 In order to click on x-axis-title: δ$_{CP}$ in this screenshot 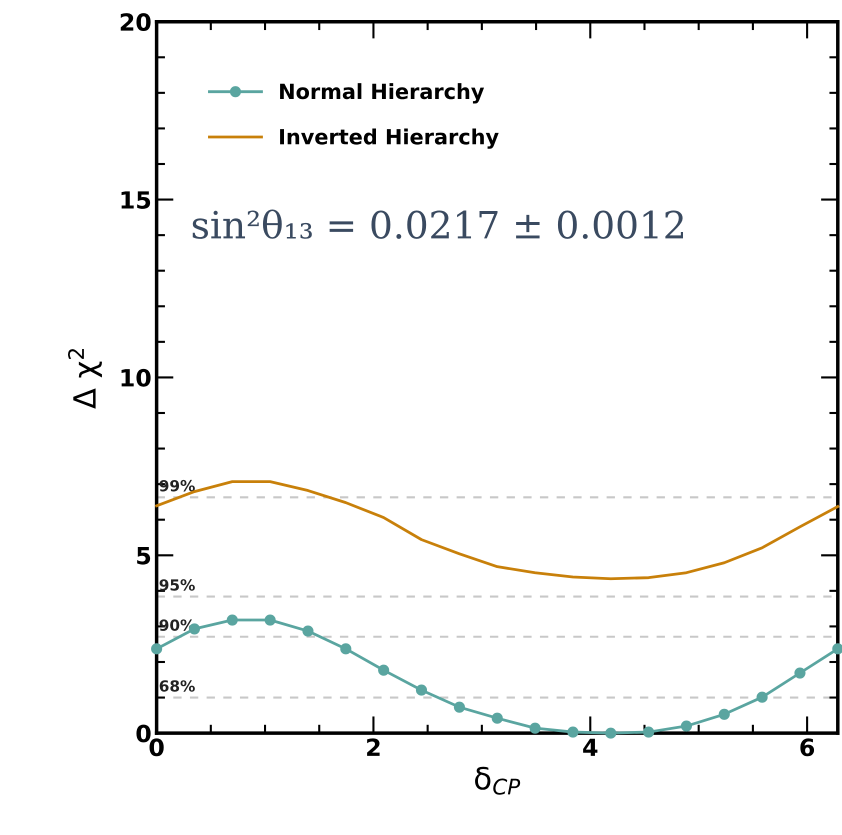, I will do `click(497, 780)`.